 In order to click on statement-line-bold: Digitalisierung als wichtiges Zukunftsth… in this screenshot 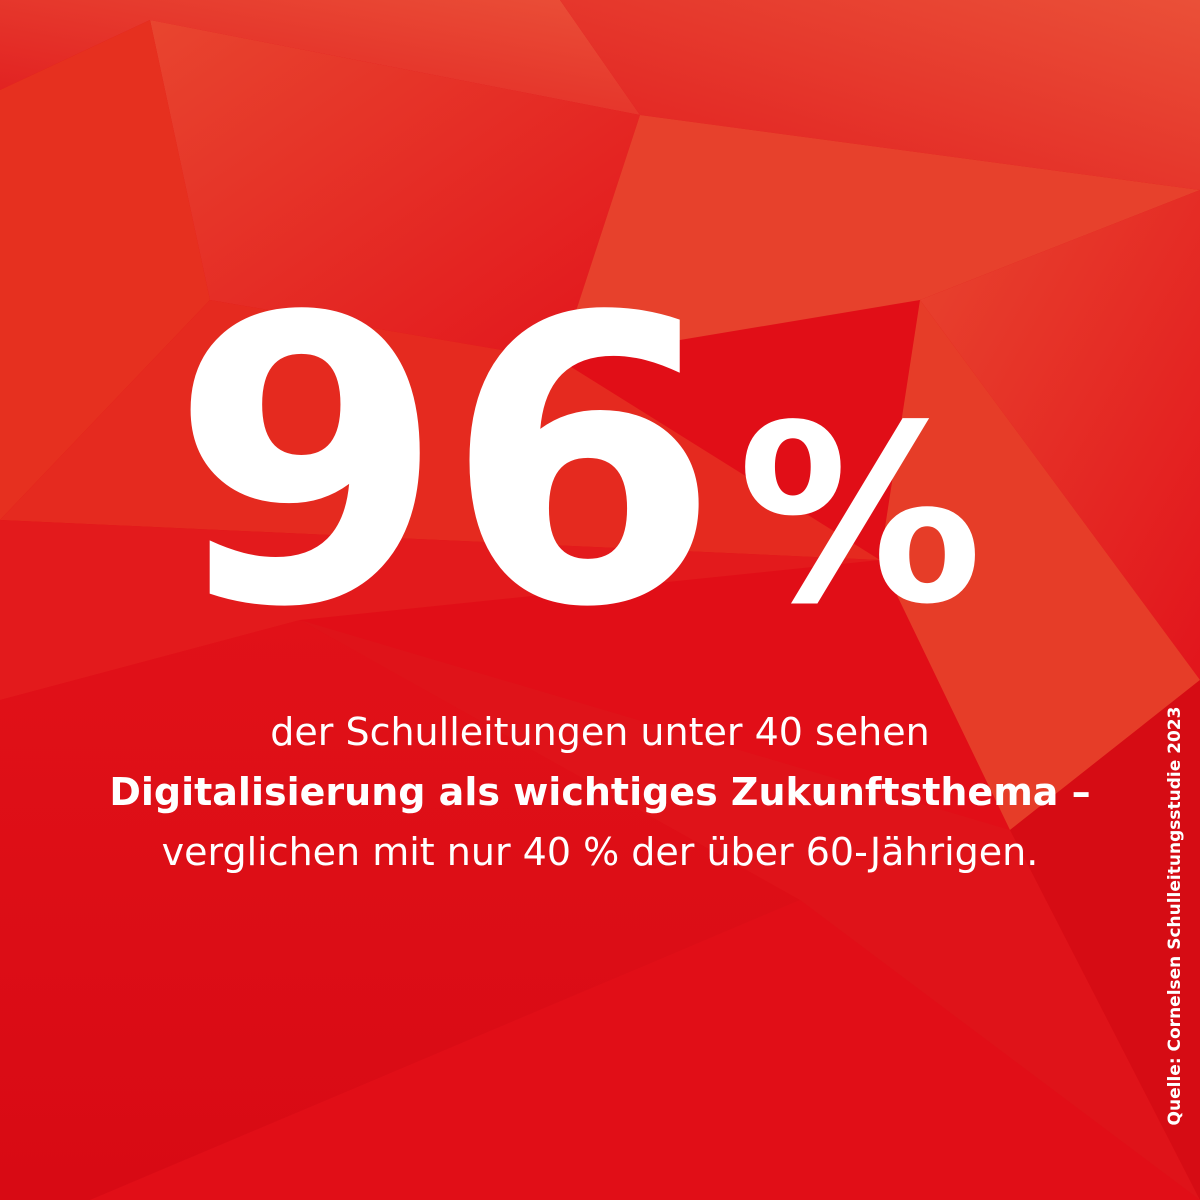, I will do `click(599, 792)`.